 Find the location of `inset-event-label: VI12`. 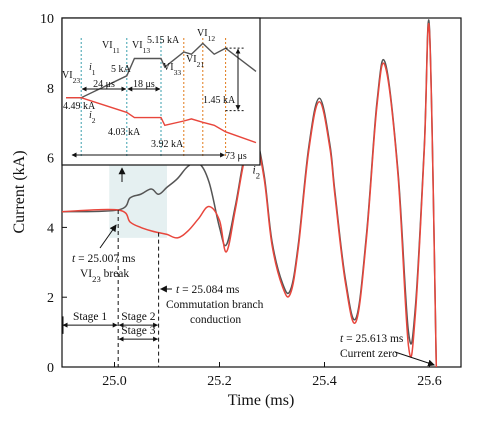

inset-event-label: VI12 is located at coordinates (206, 35).